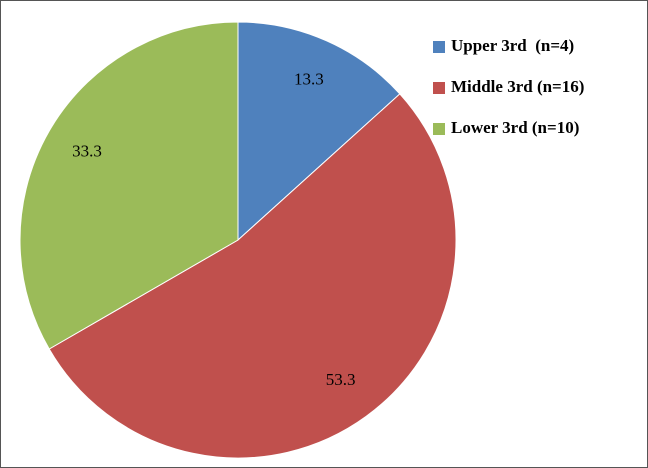  Describe the element at coordinates (512, 45) in the screenshot. I see `legend-label: Upper 3rd (n=4)` at that location.